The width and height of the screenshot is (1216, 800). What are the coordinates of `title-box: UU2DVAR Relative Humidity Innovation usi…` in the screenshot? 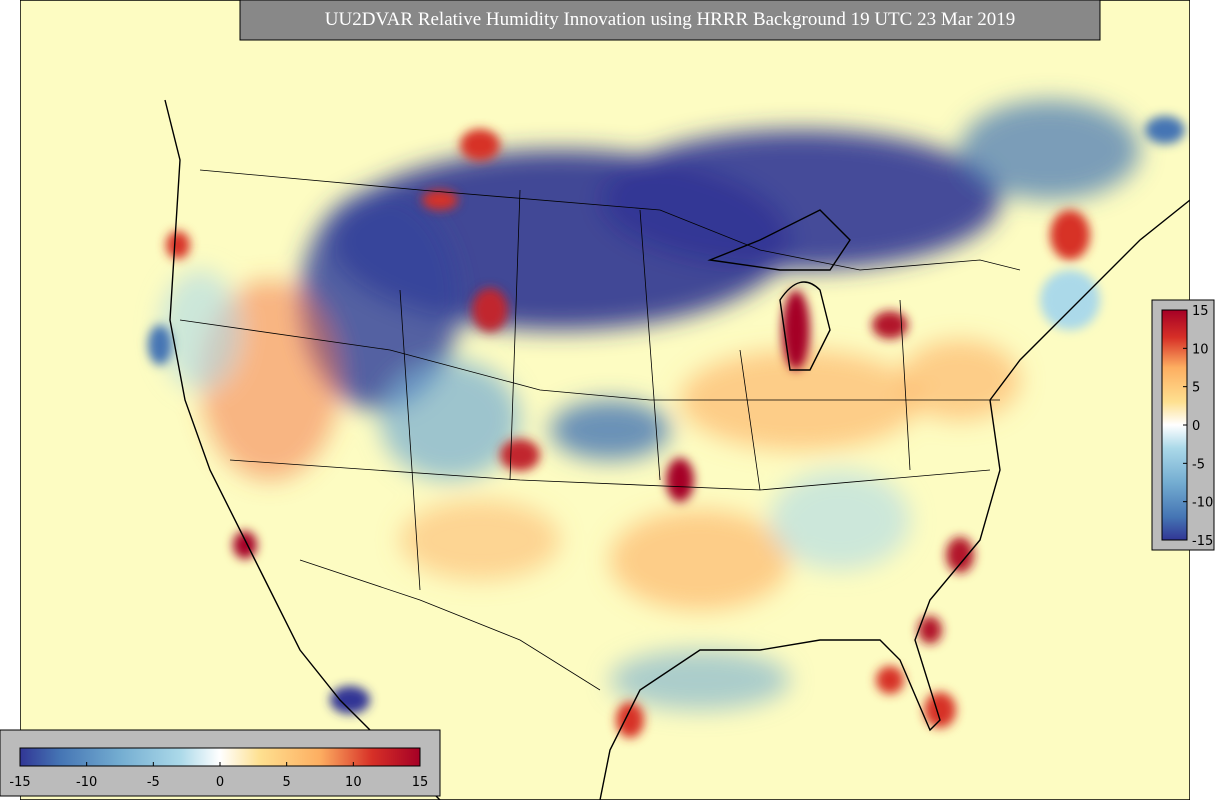 It's located at (670, 20).